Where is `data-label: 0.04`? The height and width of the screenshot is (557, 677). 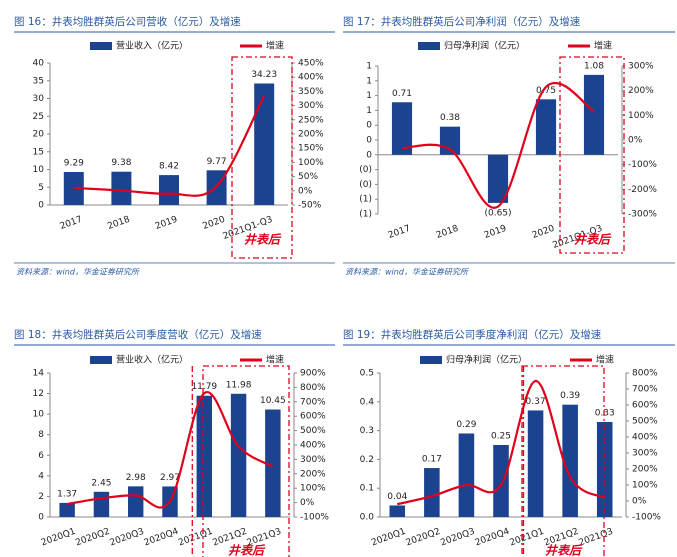
data-label: 0.04 is located at coordinates (397, 497).